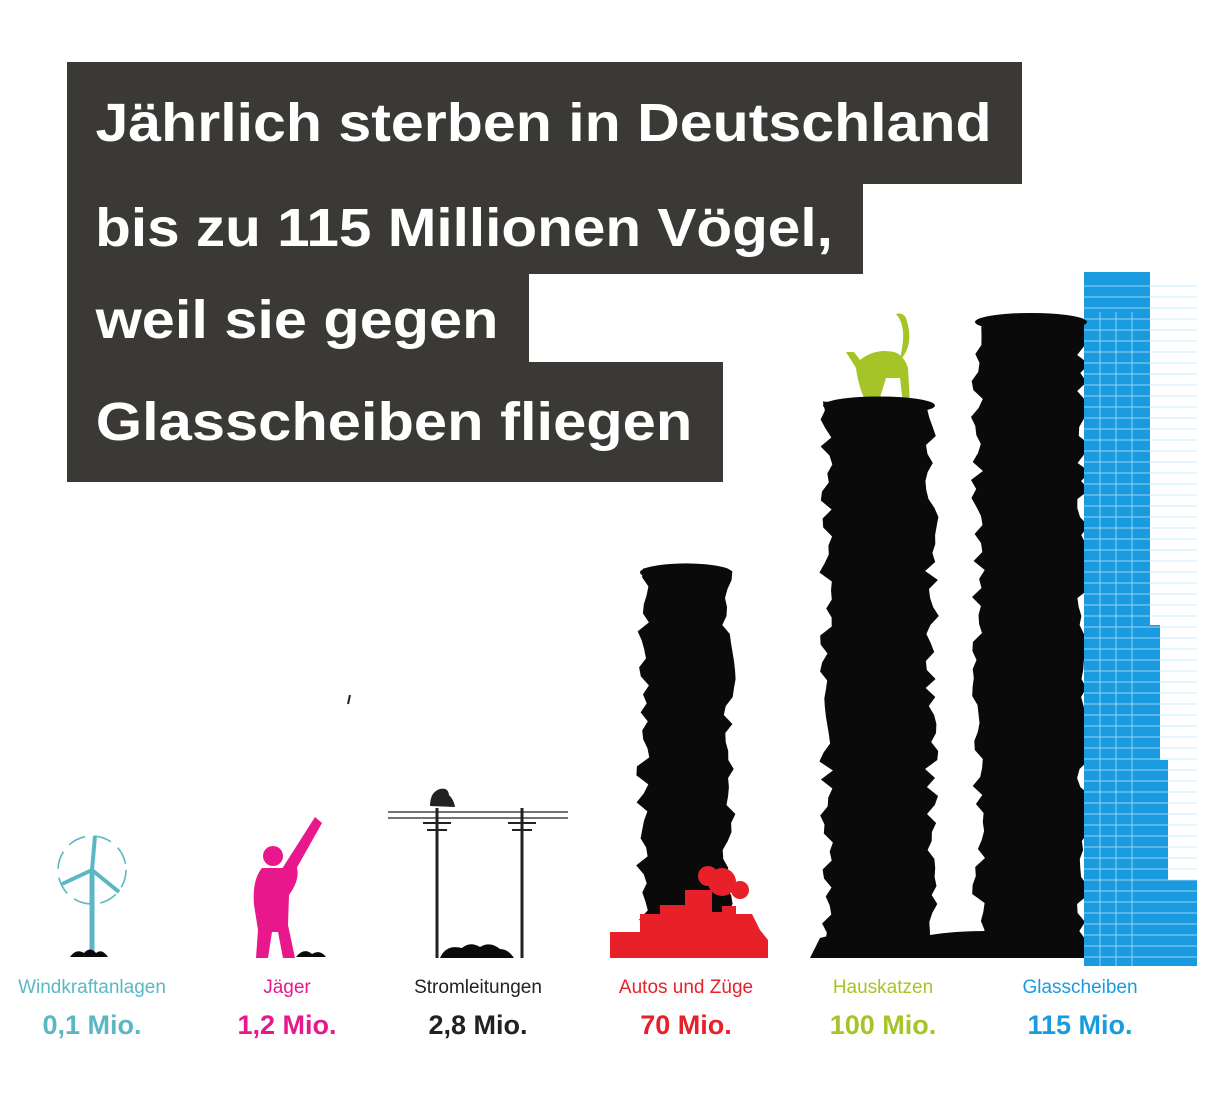 Image resolution: width=1220 pixels, height=1103 pixels. Describe the element at coordinates (478, 883) in the screenshot. I see `power-line-icon` at that location.